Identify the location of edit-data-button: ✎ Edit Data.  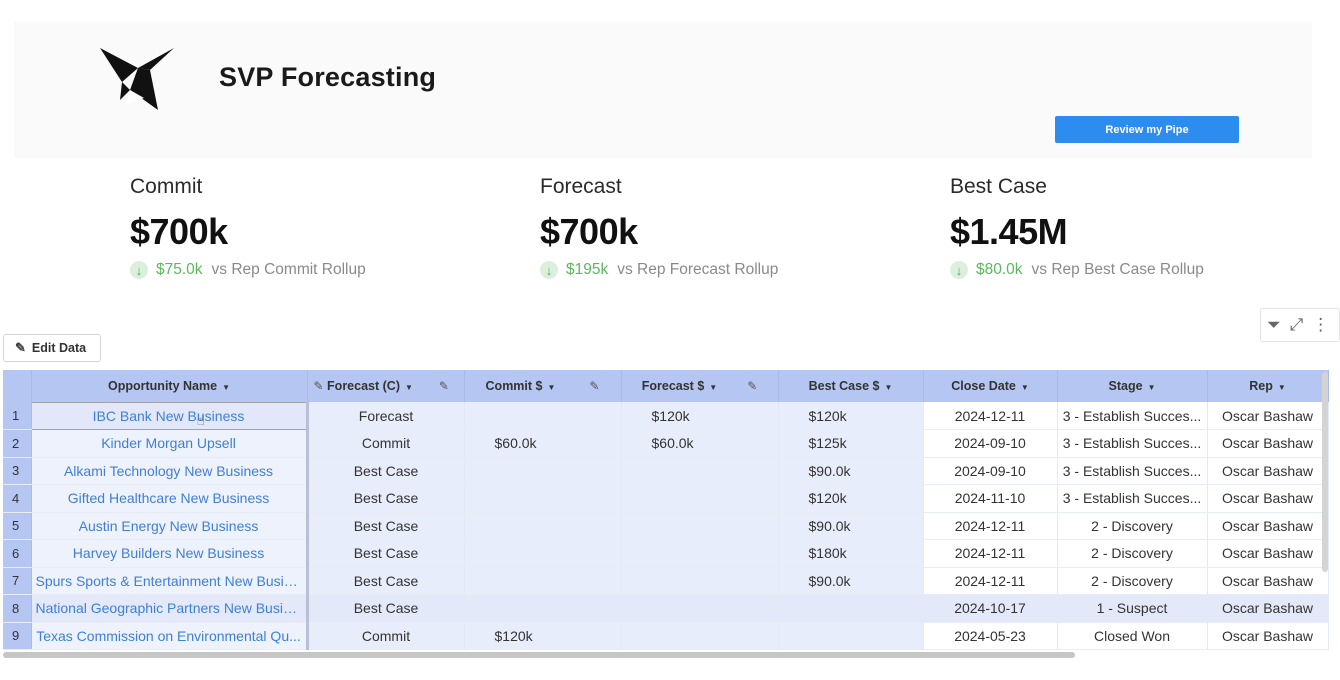
(52, 348).